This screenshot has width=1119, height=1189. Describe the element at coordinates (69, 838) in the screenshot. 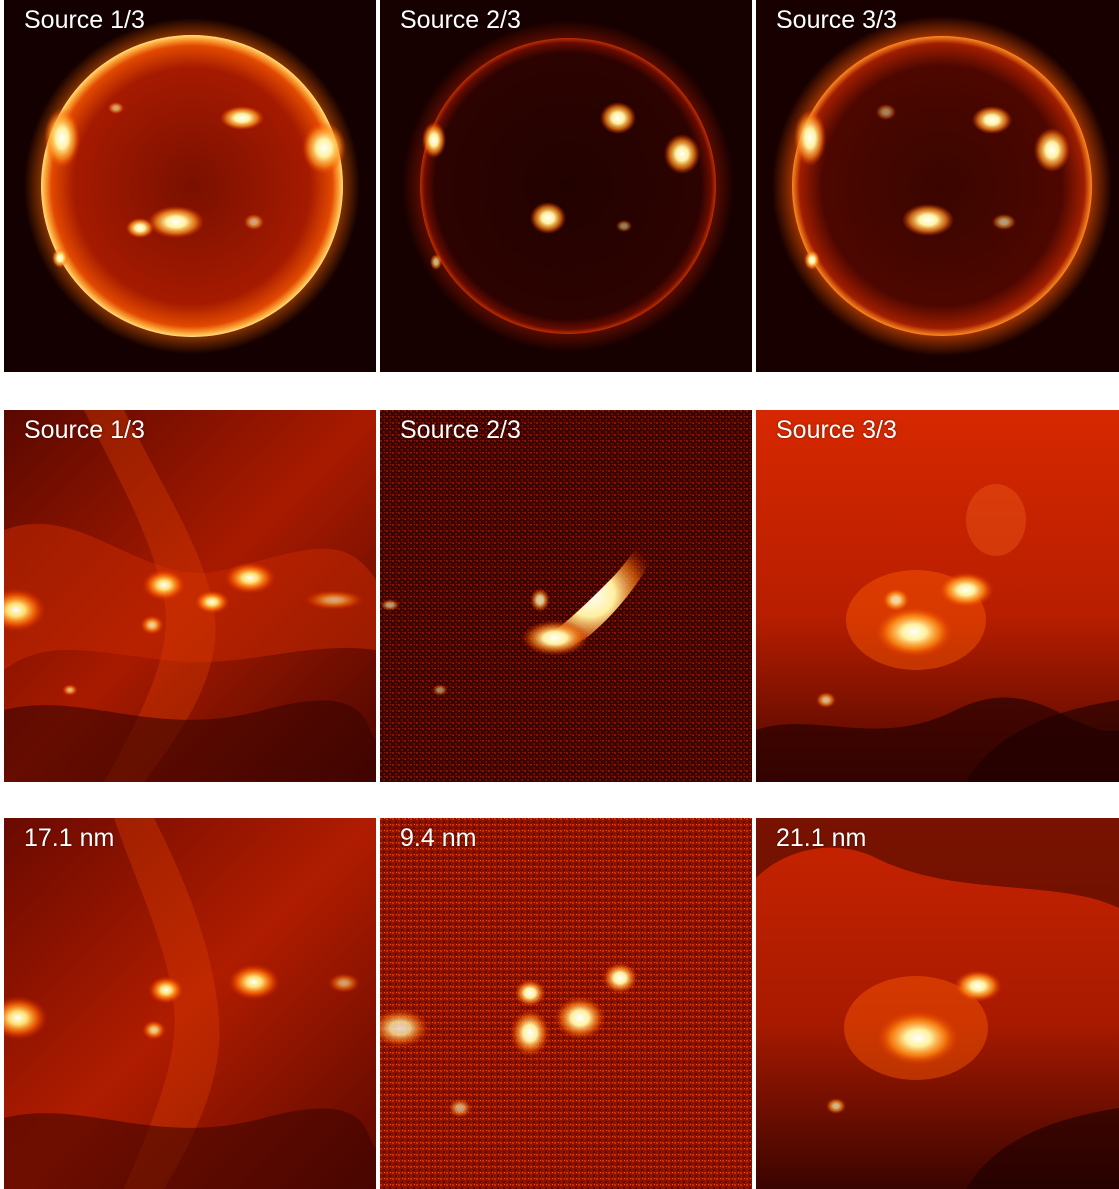

I see `panel-label: 17.1 nm` at that location.